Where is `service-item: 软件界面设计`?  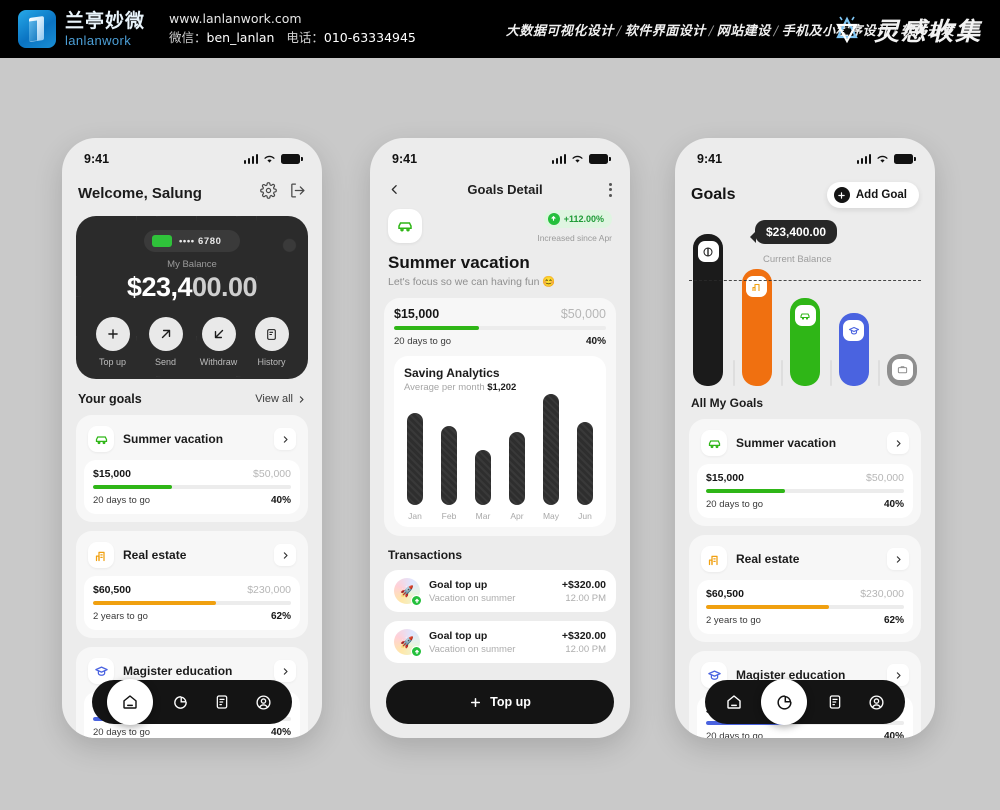 service-item: 软件界面设计 is located at coordinates (665, 31).